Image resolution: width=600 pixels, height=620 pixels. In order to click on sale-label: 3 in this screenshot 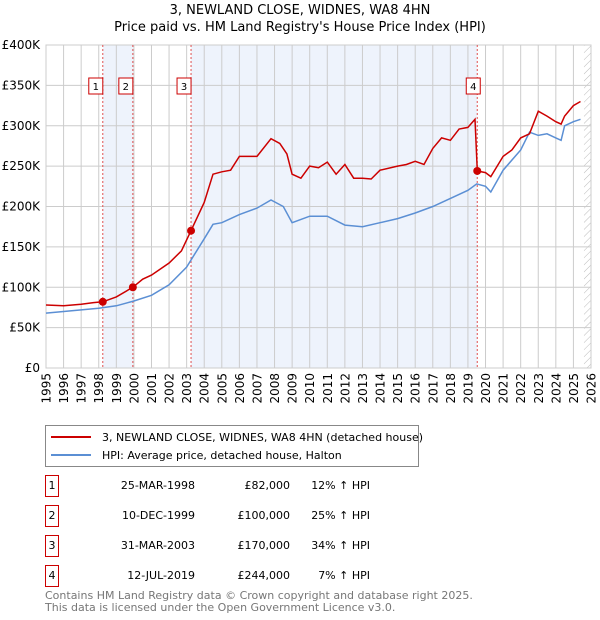, I will do `click(184, 87)`.